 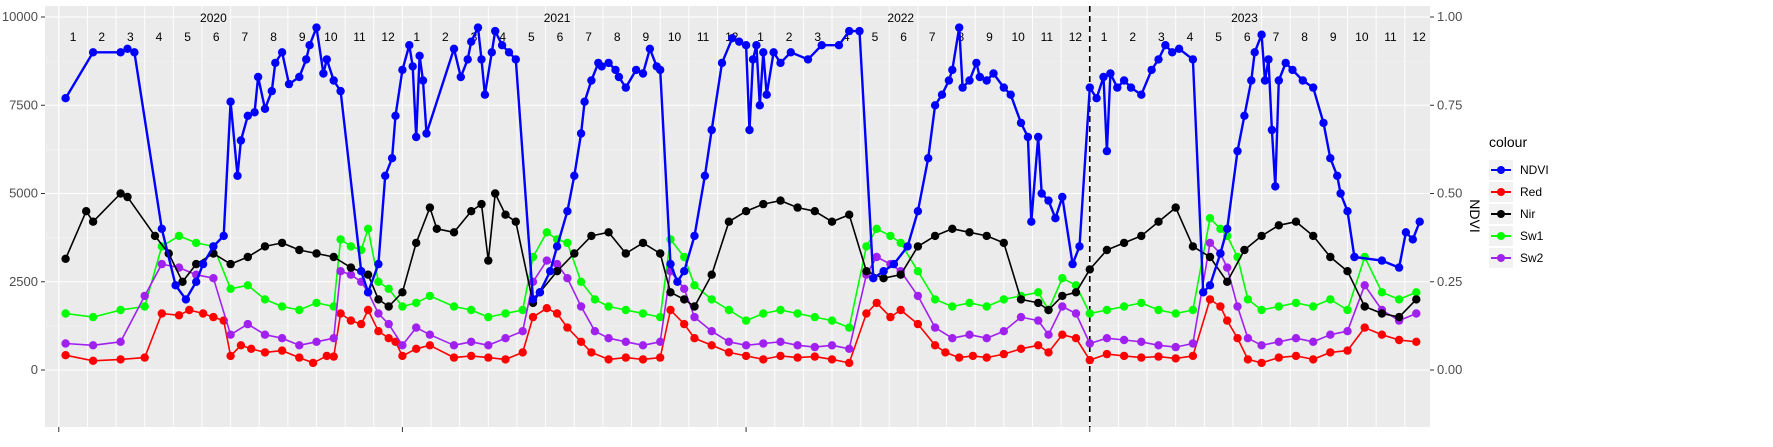 I want to click on y-axis-tick-label: 0, so click(x=34, y=369).